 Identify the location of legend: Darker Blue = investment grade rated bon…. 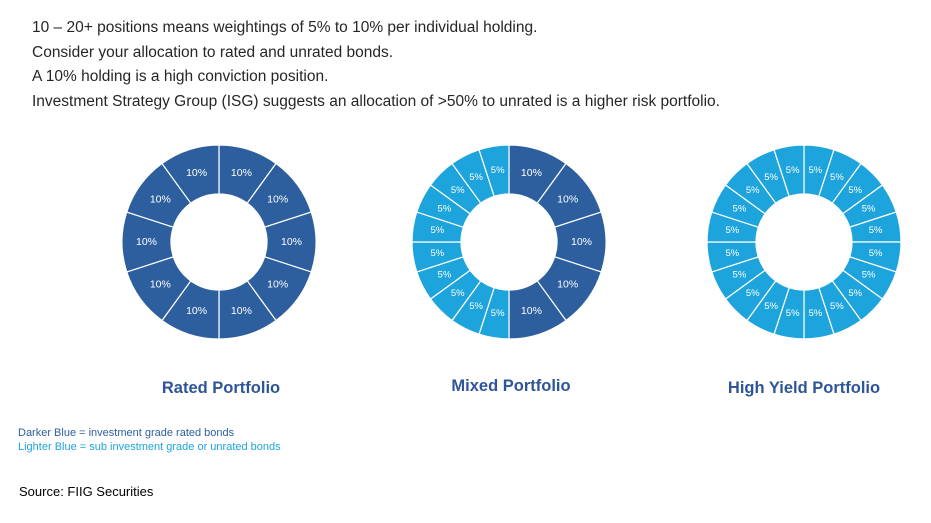
(149, 440).